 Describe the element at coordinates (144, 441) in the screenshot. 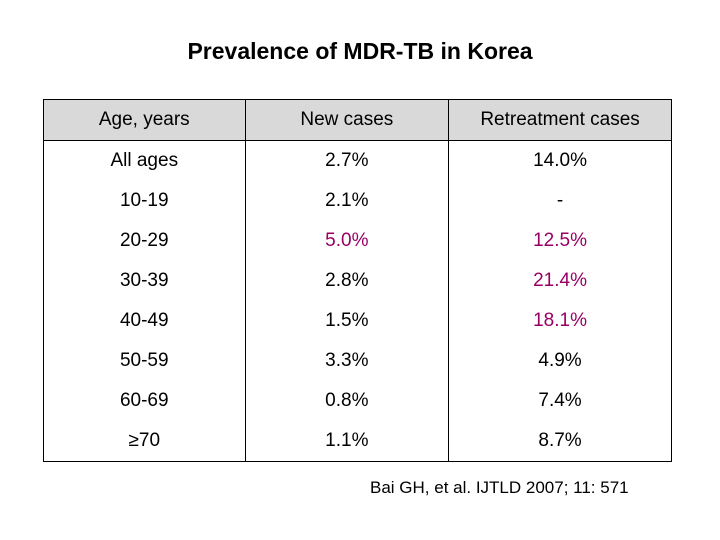

I see `age-cell: ≥70` at that location.